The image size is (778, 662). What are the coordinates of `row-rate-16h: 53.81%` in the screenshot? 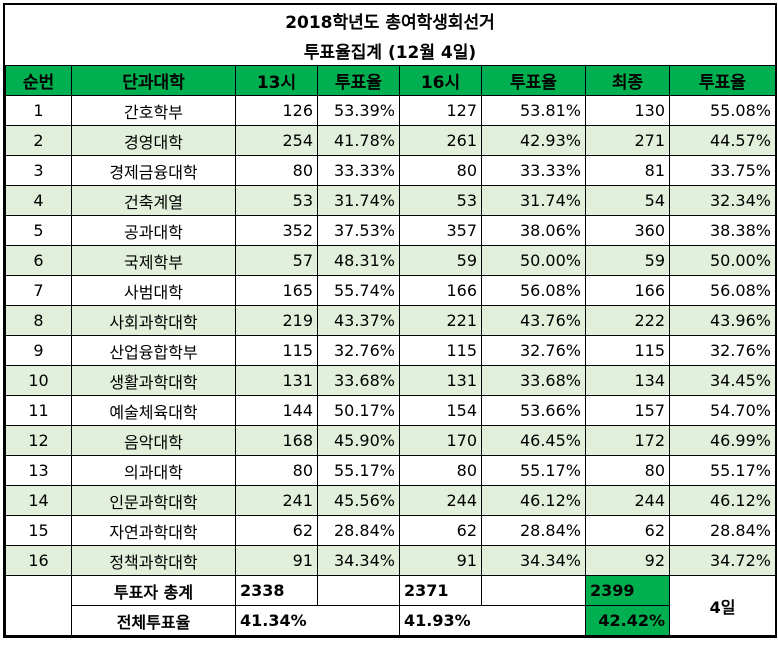 It's located at (533, 110).